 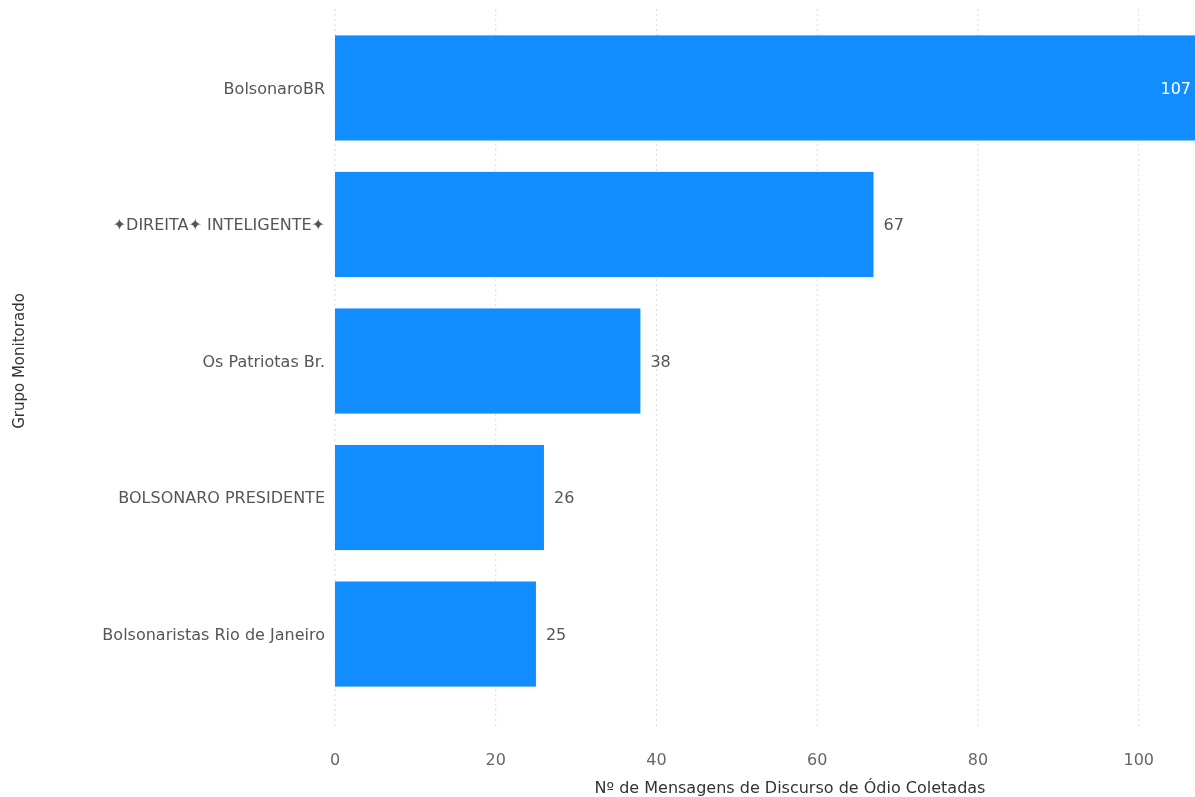 What do you see at coordinates (221, 498) in the screenshot?
I see `y-tick-label: BOLSONARO PRESIDENTE` at bounding box center [221, 498].